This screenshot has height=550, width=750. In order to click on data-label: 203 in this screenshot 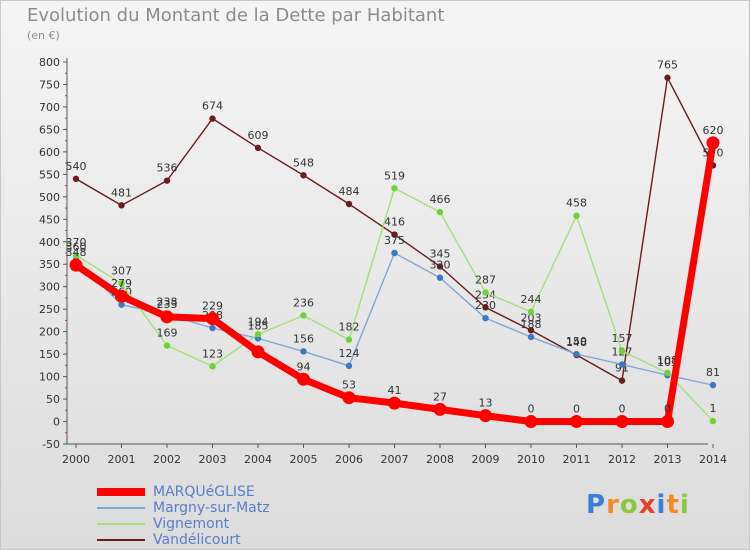, I will do `click(531, 317)`.